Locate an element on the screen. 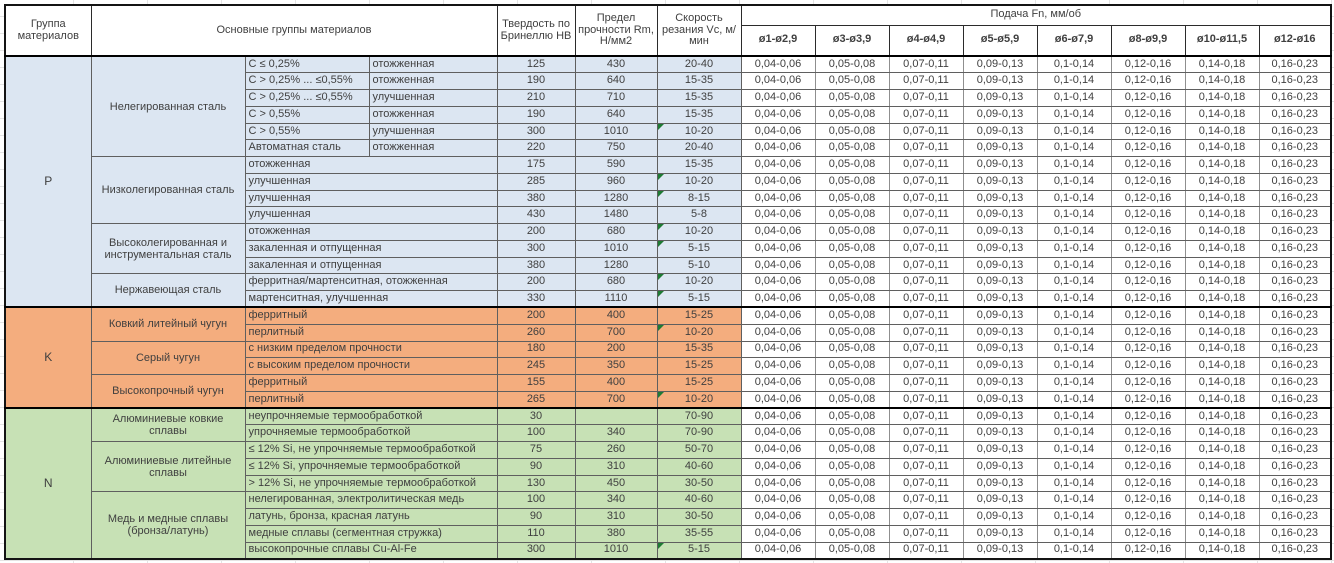 This screenshot has height=563, width=1334. hardness-cell: 100 is located at coordinates (536, 433).